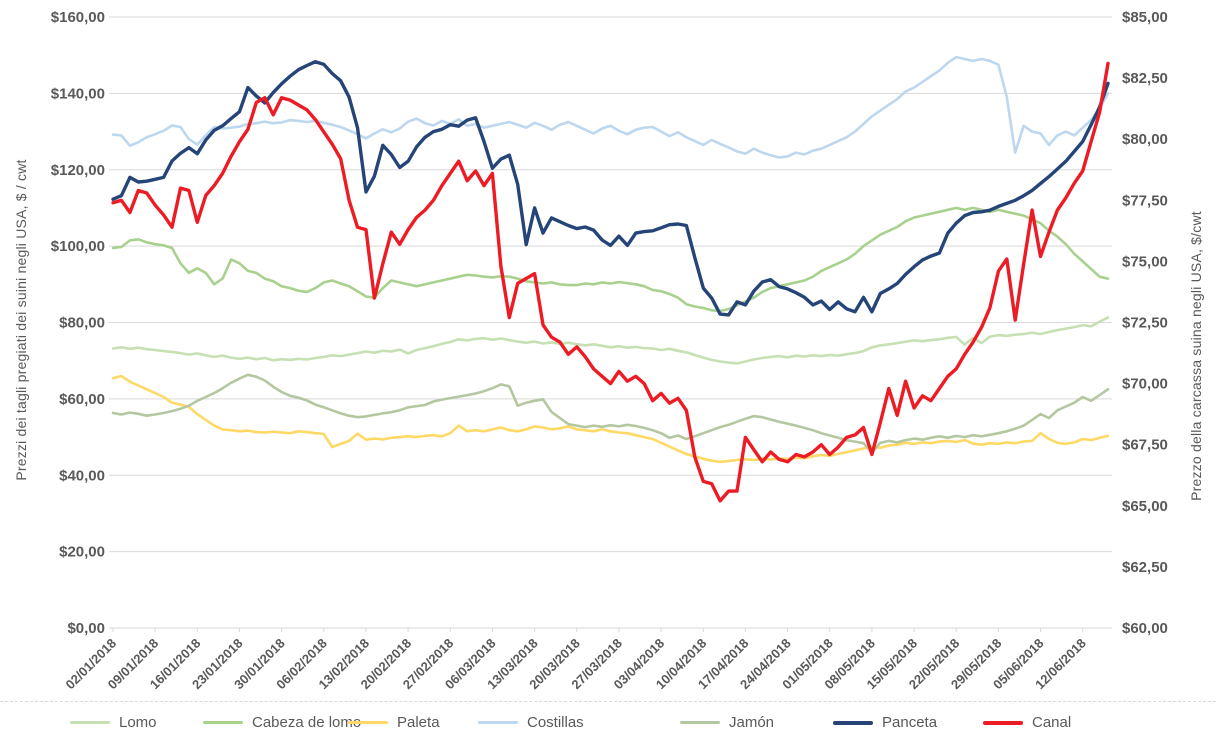 This screenshot has width=1216, height=747. I want to click on legend-swatch-lomo, so click(90, 722).